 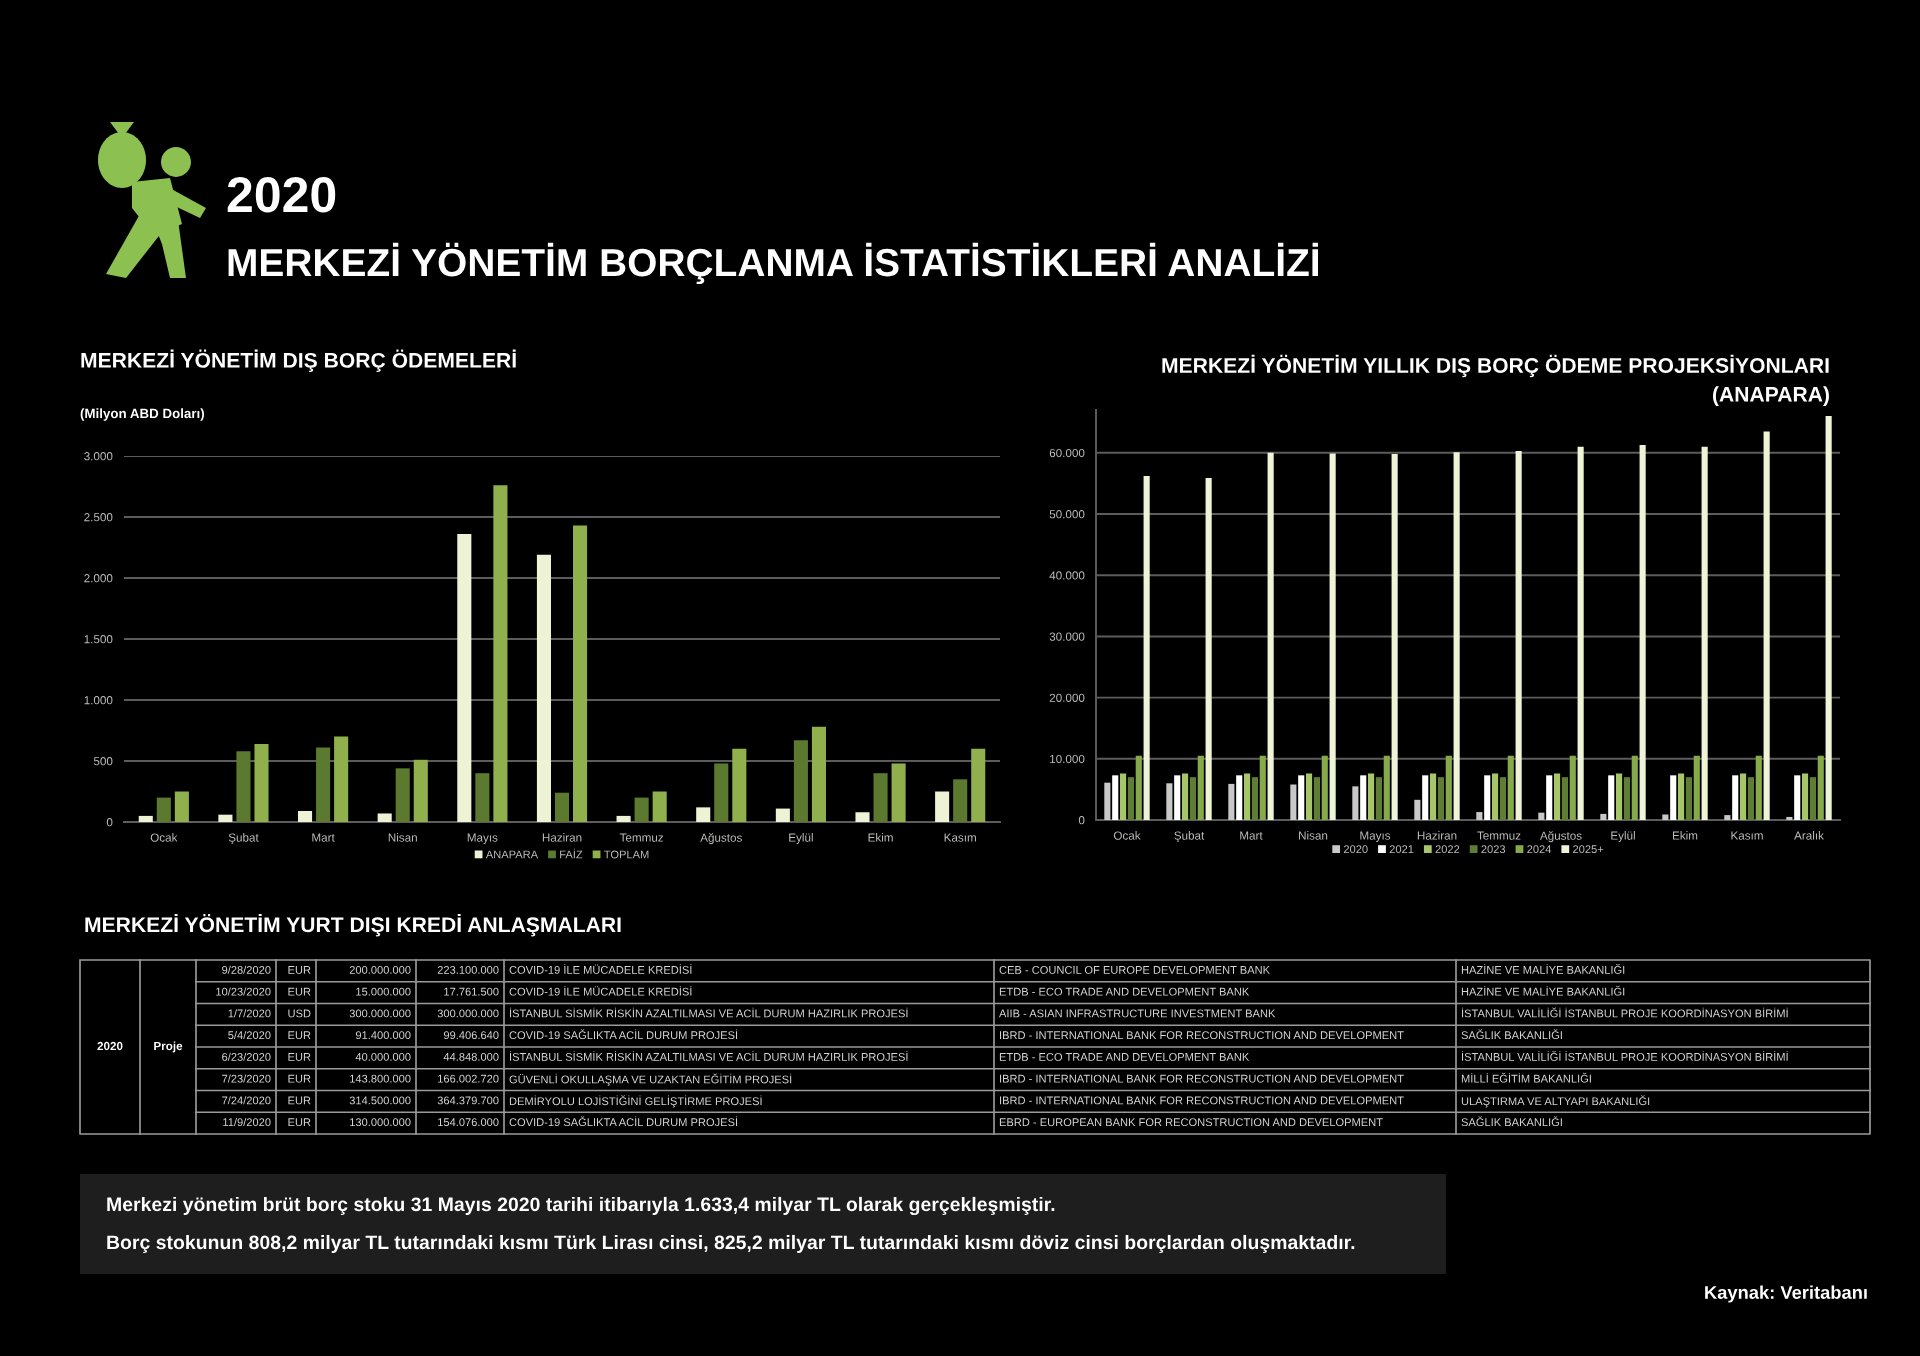 What do you see at coordinates (281, 195) in the screenshot?
I see `text: 2020` at bounding box center [281, 195].